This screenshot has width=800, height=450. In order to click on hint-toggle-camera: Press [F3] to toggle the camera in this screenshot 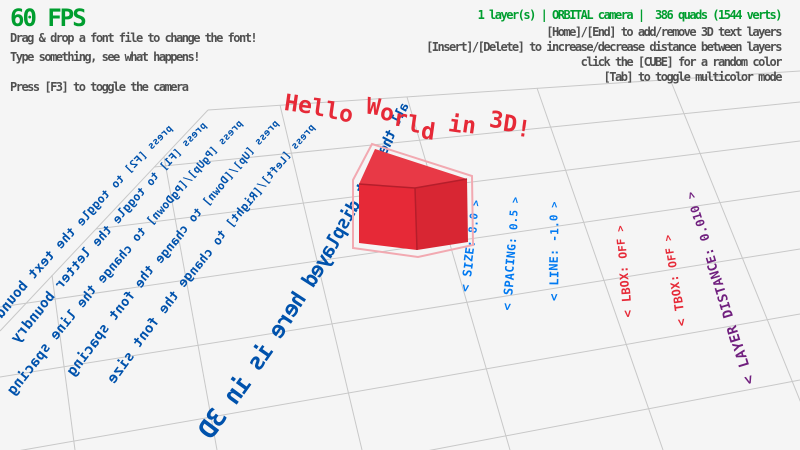, I will do `click(99, 87)`.